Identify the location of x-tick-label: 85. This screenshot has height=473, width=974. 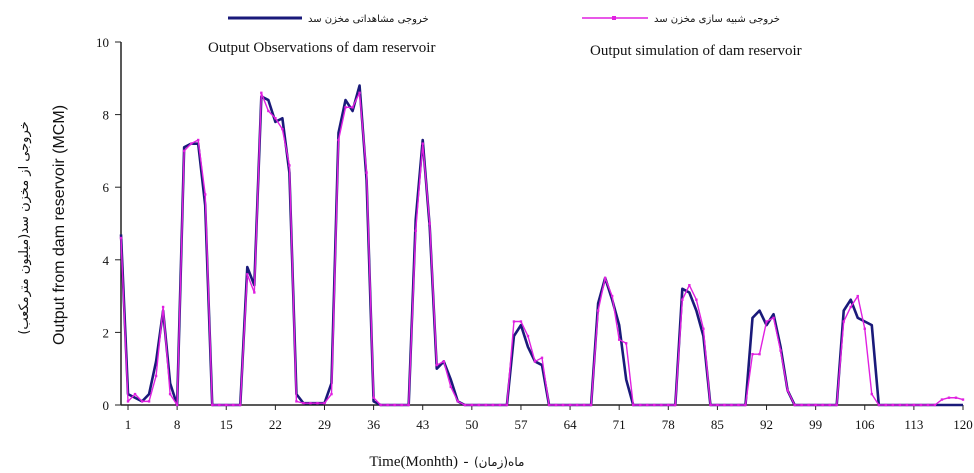
(717, 424).